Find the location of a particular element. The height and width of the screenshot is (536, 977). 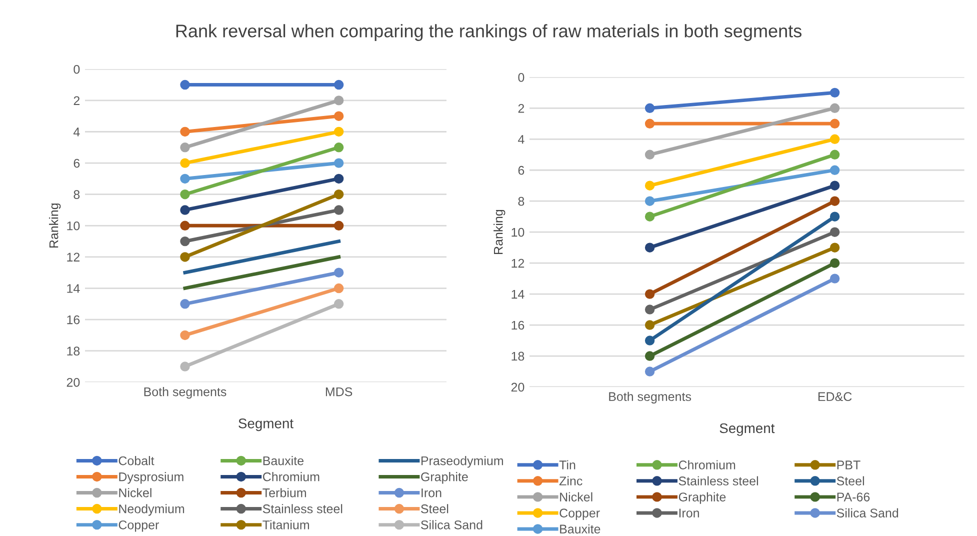

legend-label: Tin is located at coordinates (567, 465).